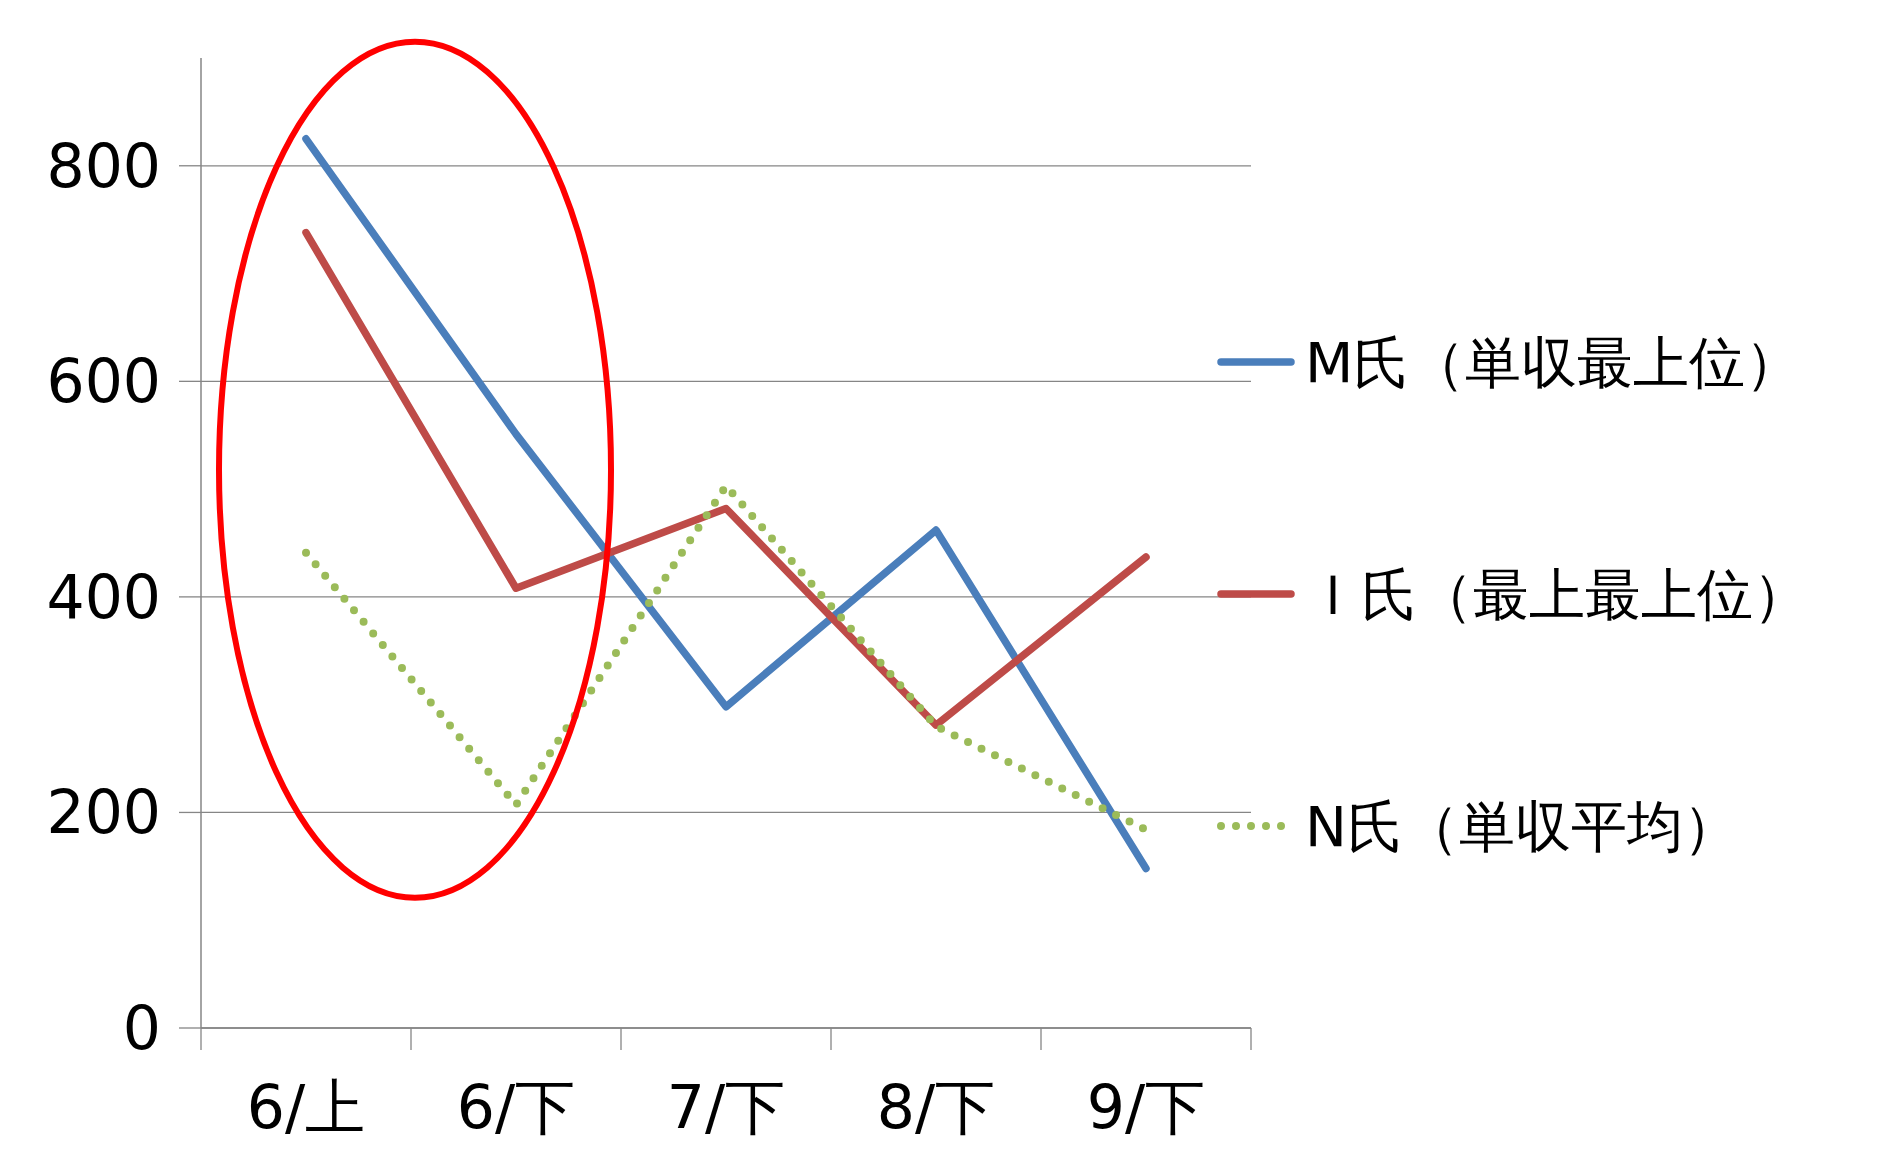  What do you see at coordinates (726, 1107) in the screenshot?
I see `x-tick-label: 7/下` at bounding box center [726, 1107].